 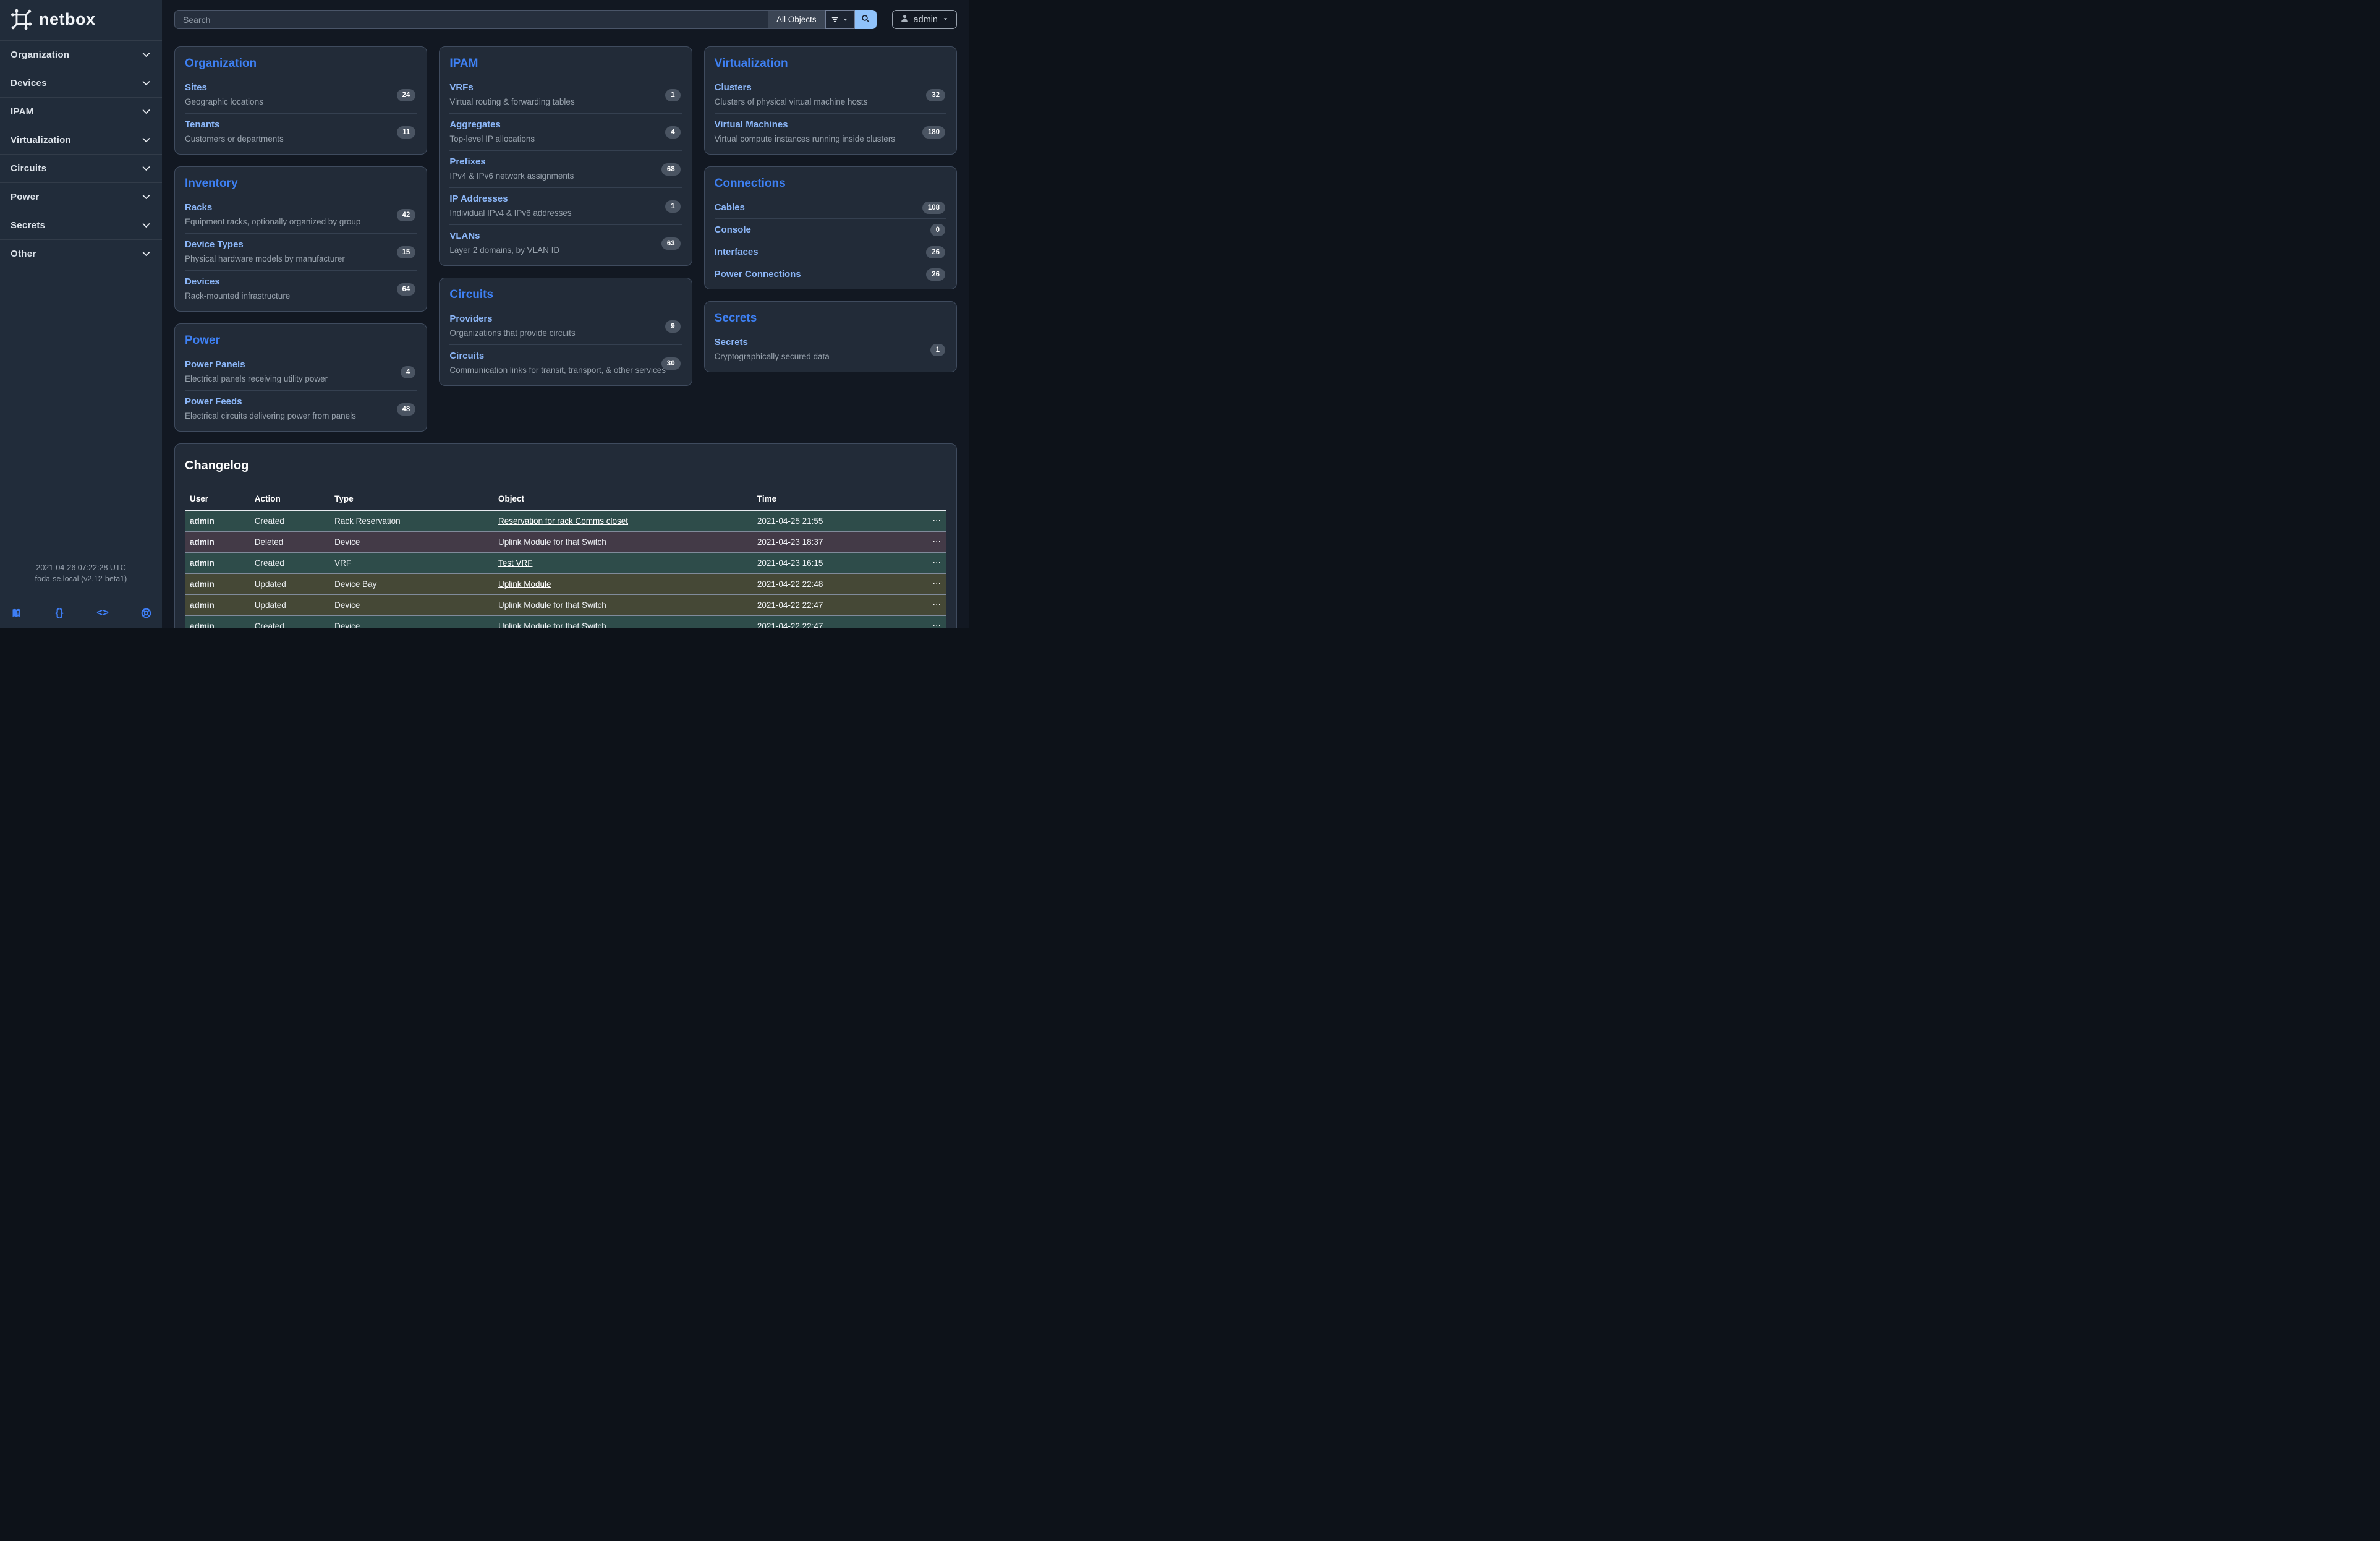 What do you see at coordinates (826, 563) in the screenshot?
I see `cell-time: 2021-04-23 16:15` at bounding box center [826, 563].